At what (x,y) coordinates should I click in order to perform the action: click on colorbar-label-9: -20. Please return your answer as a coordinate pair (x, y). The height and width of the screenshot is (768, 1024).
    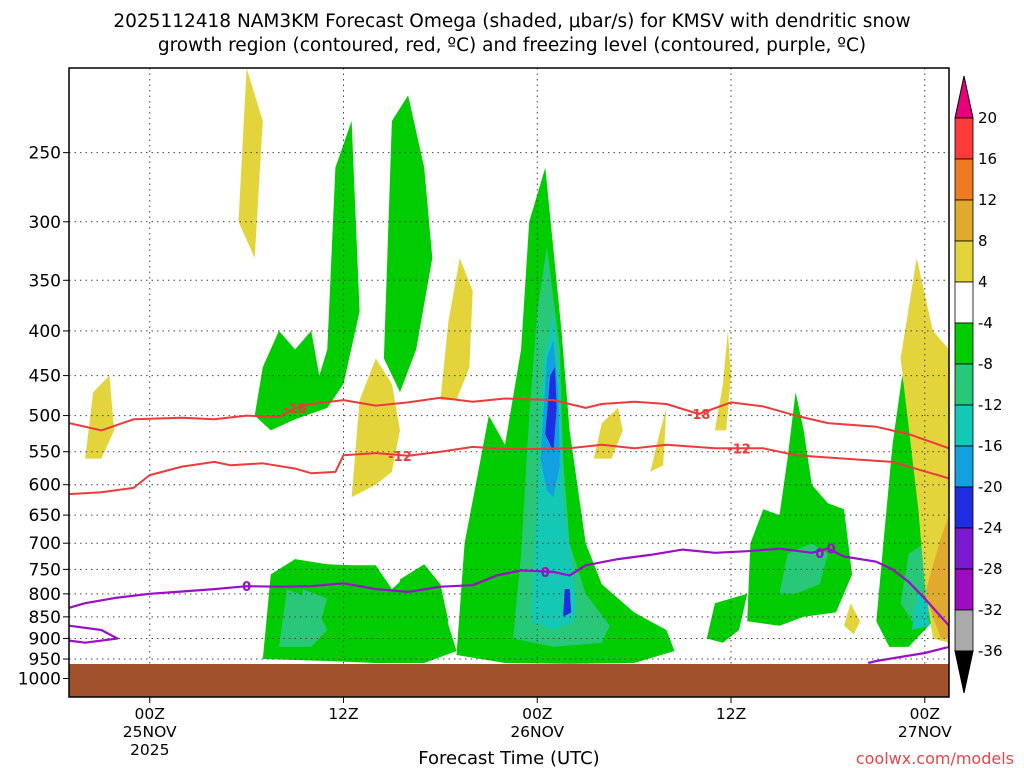
    Looking at the image, I should click on (990, 487).